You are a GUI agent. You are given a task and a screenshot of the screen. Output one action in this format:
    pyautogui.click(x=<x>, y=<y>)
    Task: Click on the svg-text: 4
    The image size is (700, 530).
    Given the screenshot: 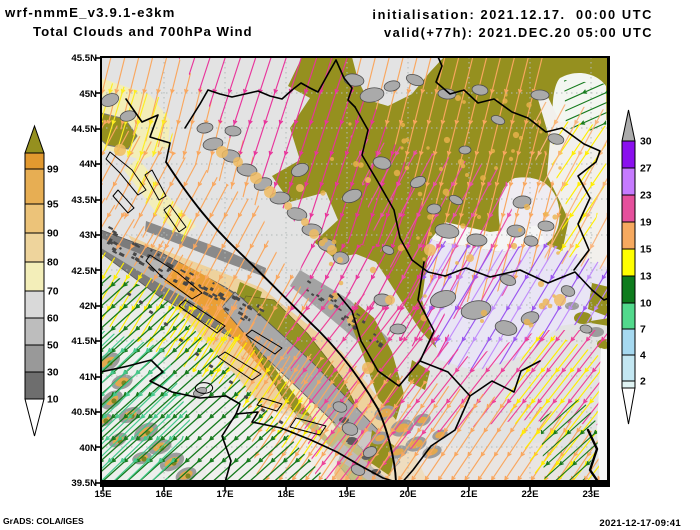 What is the action you would take?
    pyautogui.click(x=643, y=356)
    